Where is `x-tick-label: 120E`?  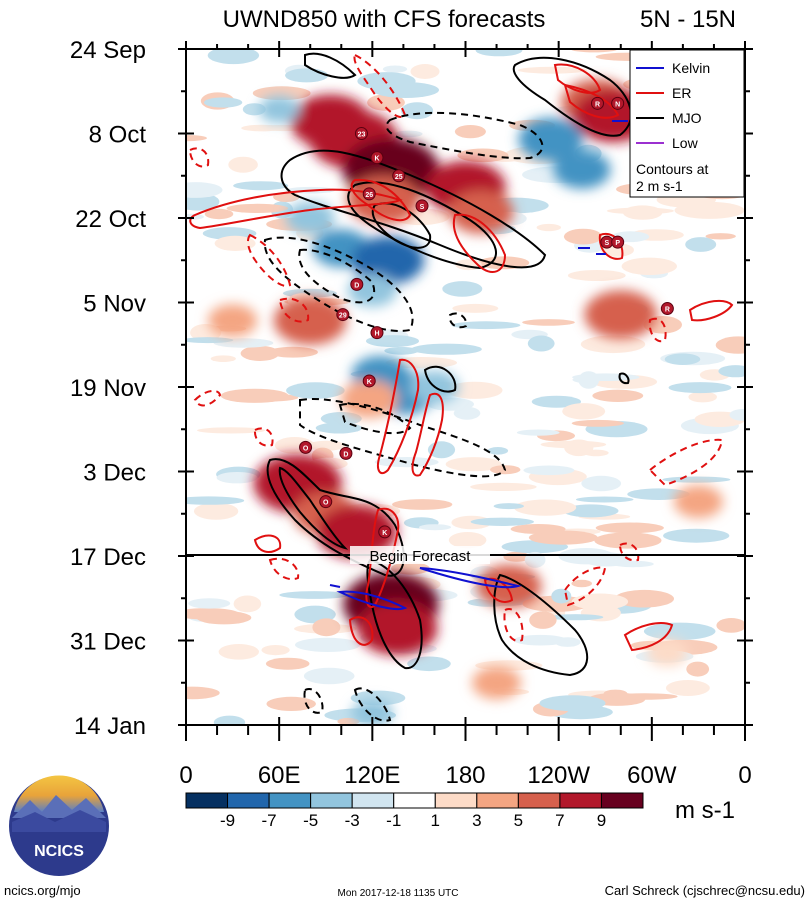
x-tick-label: 120E is located at coordinates (372, 775).